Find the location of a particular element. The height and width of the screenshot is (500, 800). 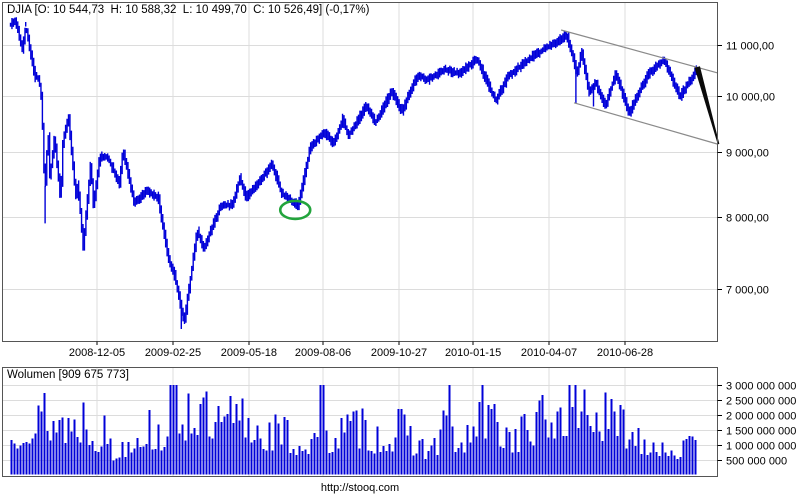

x-tick-label: 2010-04-07 is located at coordinates (549, 353).